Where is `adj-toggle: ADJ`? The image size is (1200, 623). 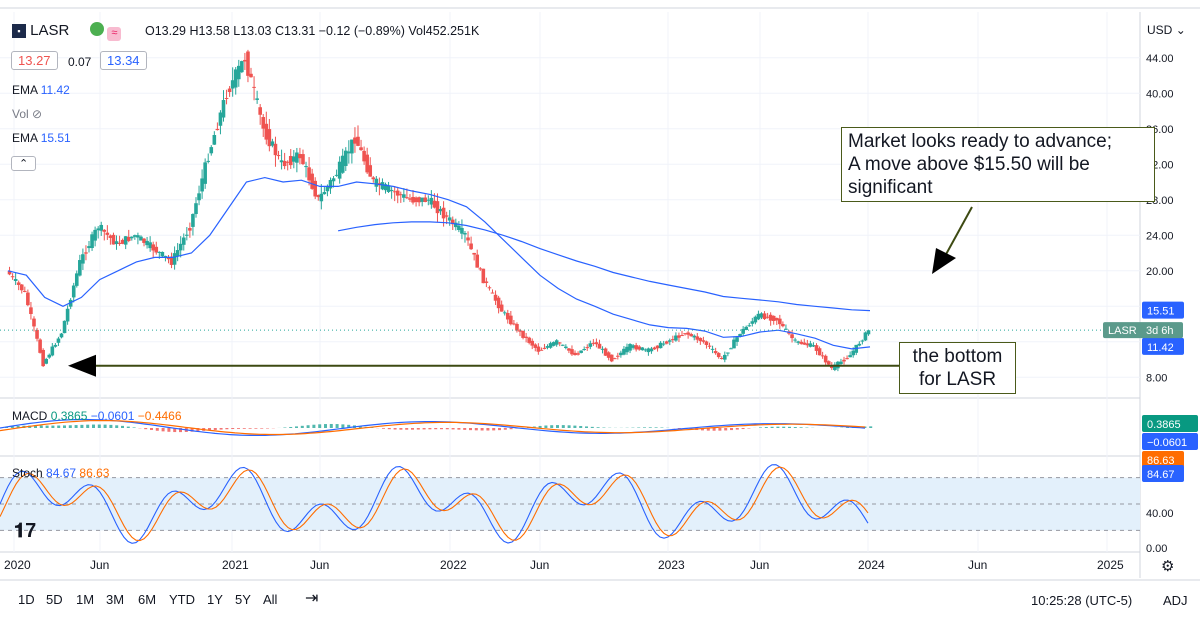 adj-toggle: ADJ is located at coordinates (1175, 600).